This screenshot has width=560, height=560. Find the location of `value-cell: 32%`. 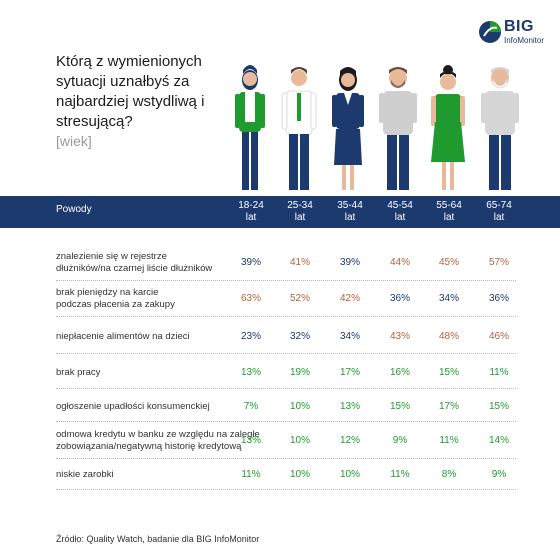

value-cell: 32% is located at coordinates (299, 336).